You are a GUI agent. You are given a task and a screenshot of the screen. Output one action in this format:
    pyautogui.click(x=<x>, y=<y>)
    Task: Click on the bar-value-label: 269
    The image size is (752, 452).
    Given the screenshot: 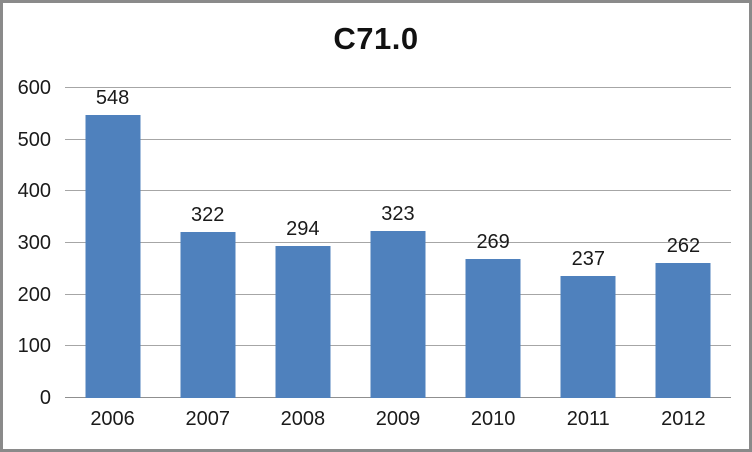 What is the action you would take?
    pyautogui.click(x=493, y=242)
    